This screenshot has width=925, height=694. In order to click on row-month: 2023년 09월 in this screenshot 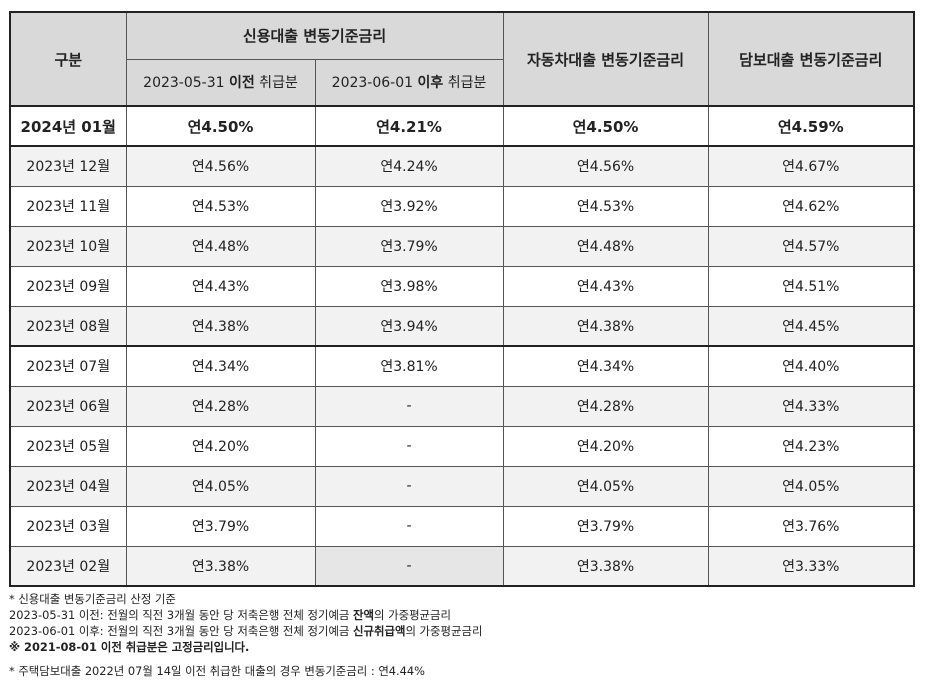, I will do `click(68, 286)`.